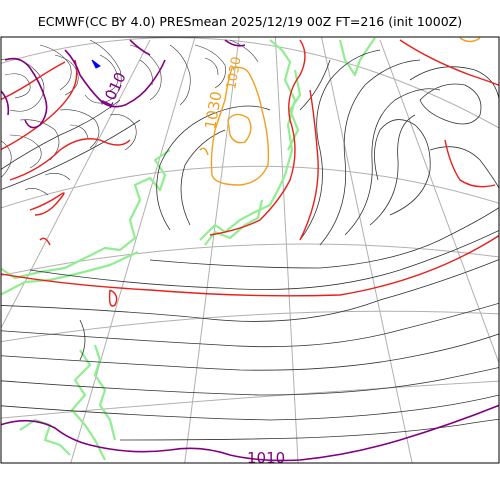  Describe the element at coordinates (45, 437) in the screenshot. I see `coastline-southwest` at that location.